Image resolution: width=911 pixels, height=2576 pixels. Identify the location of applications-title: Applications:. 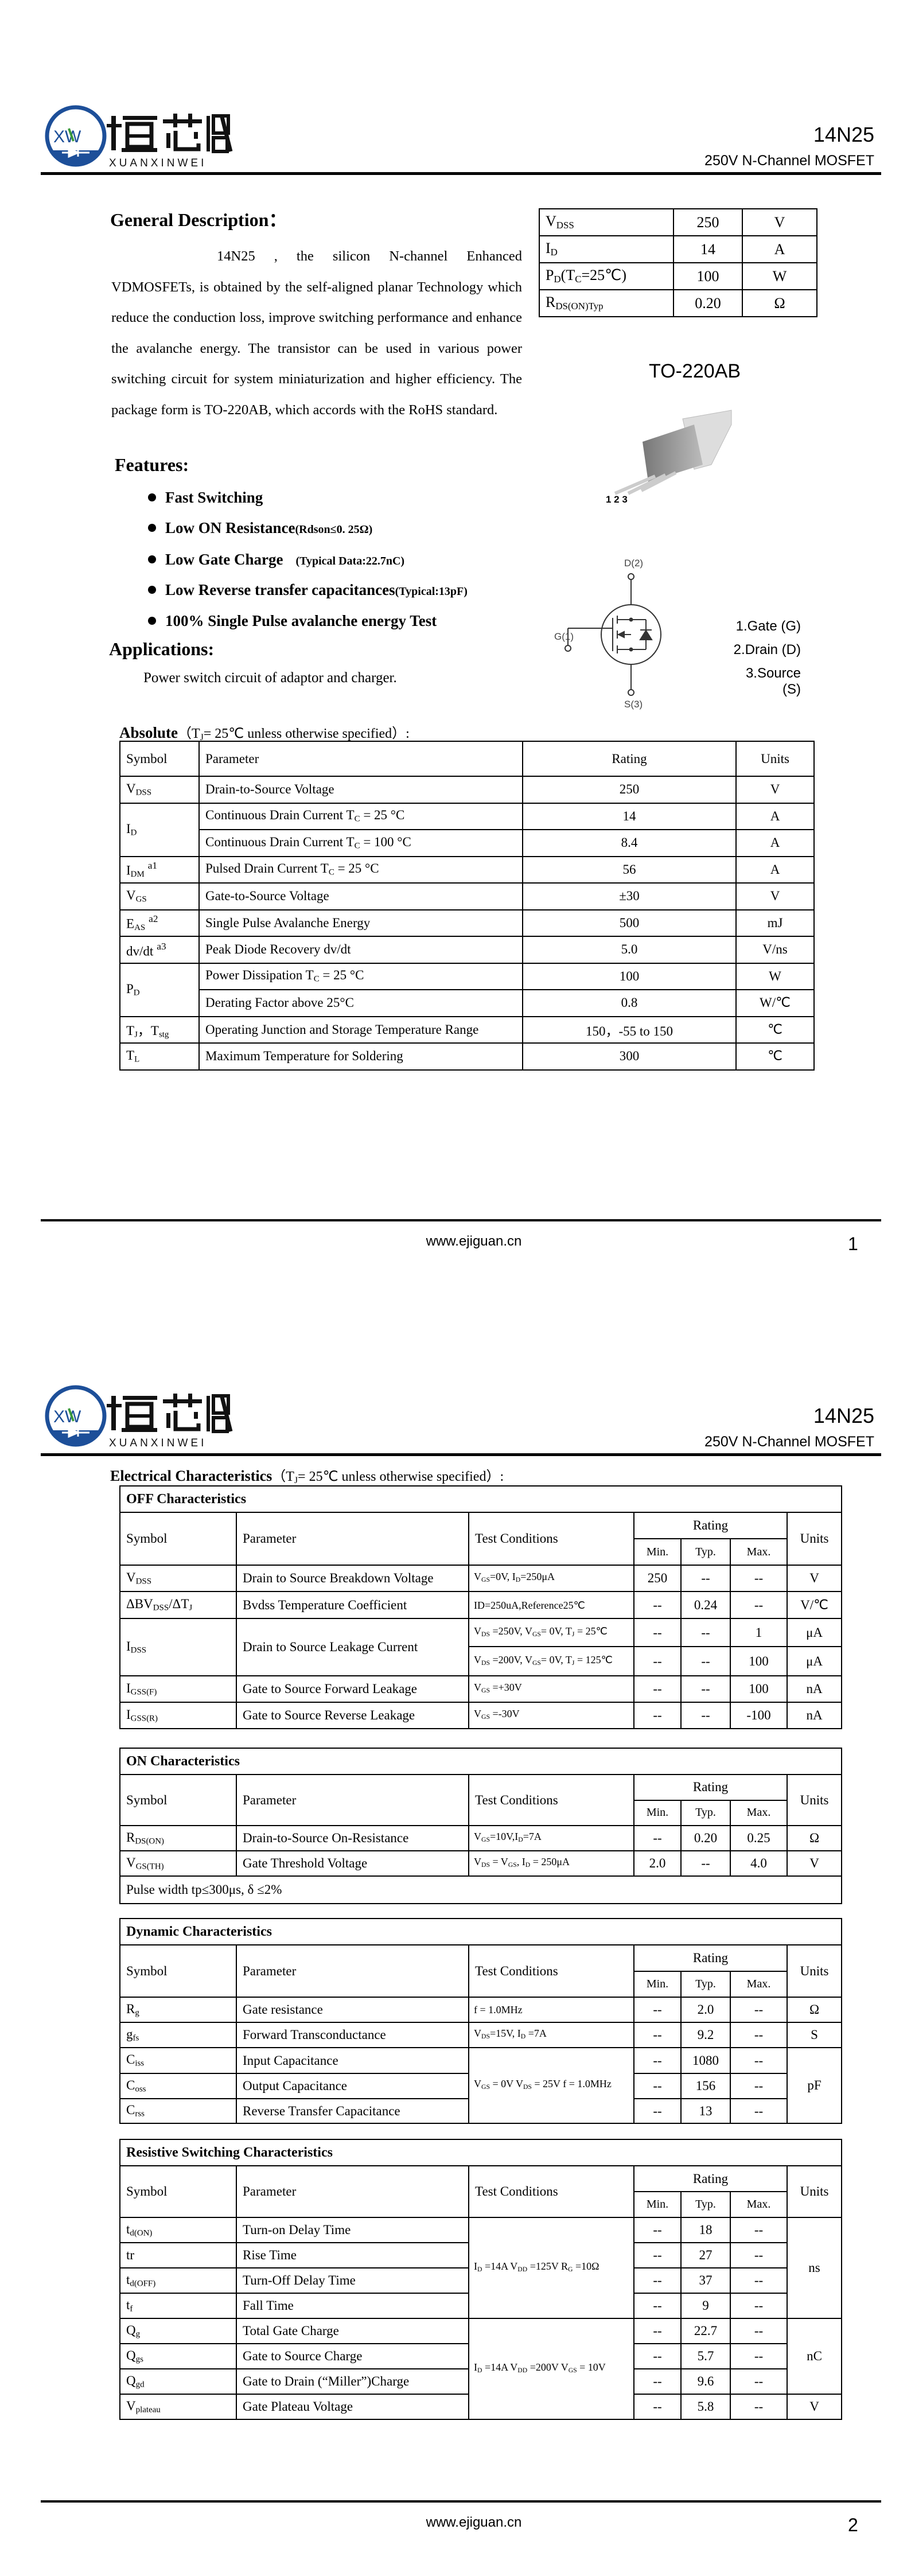
(162, 649).